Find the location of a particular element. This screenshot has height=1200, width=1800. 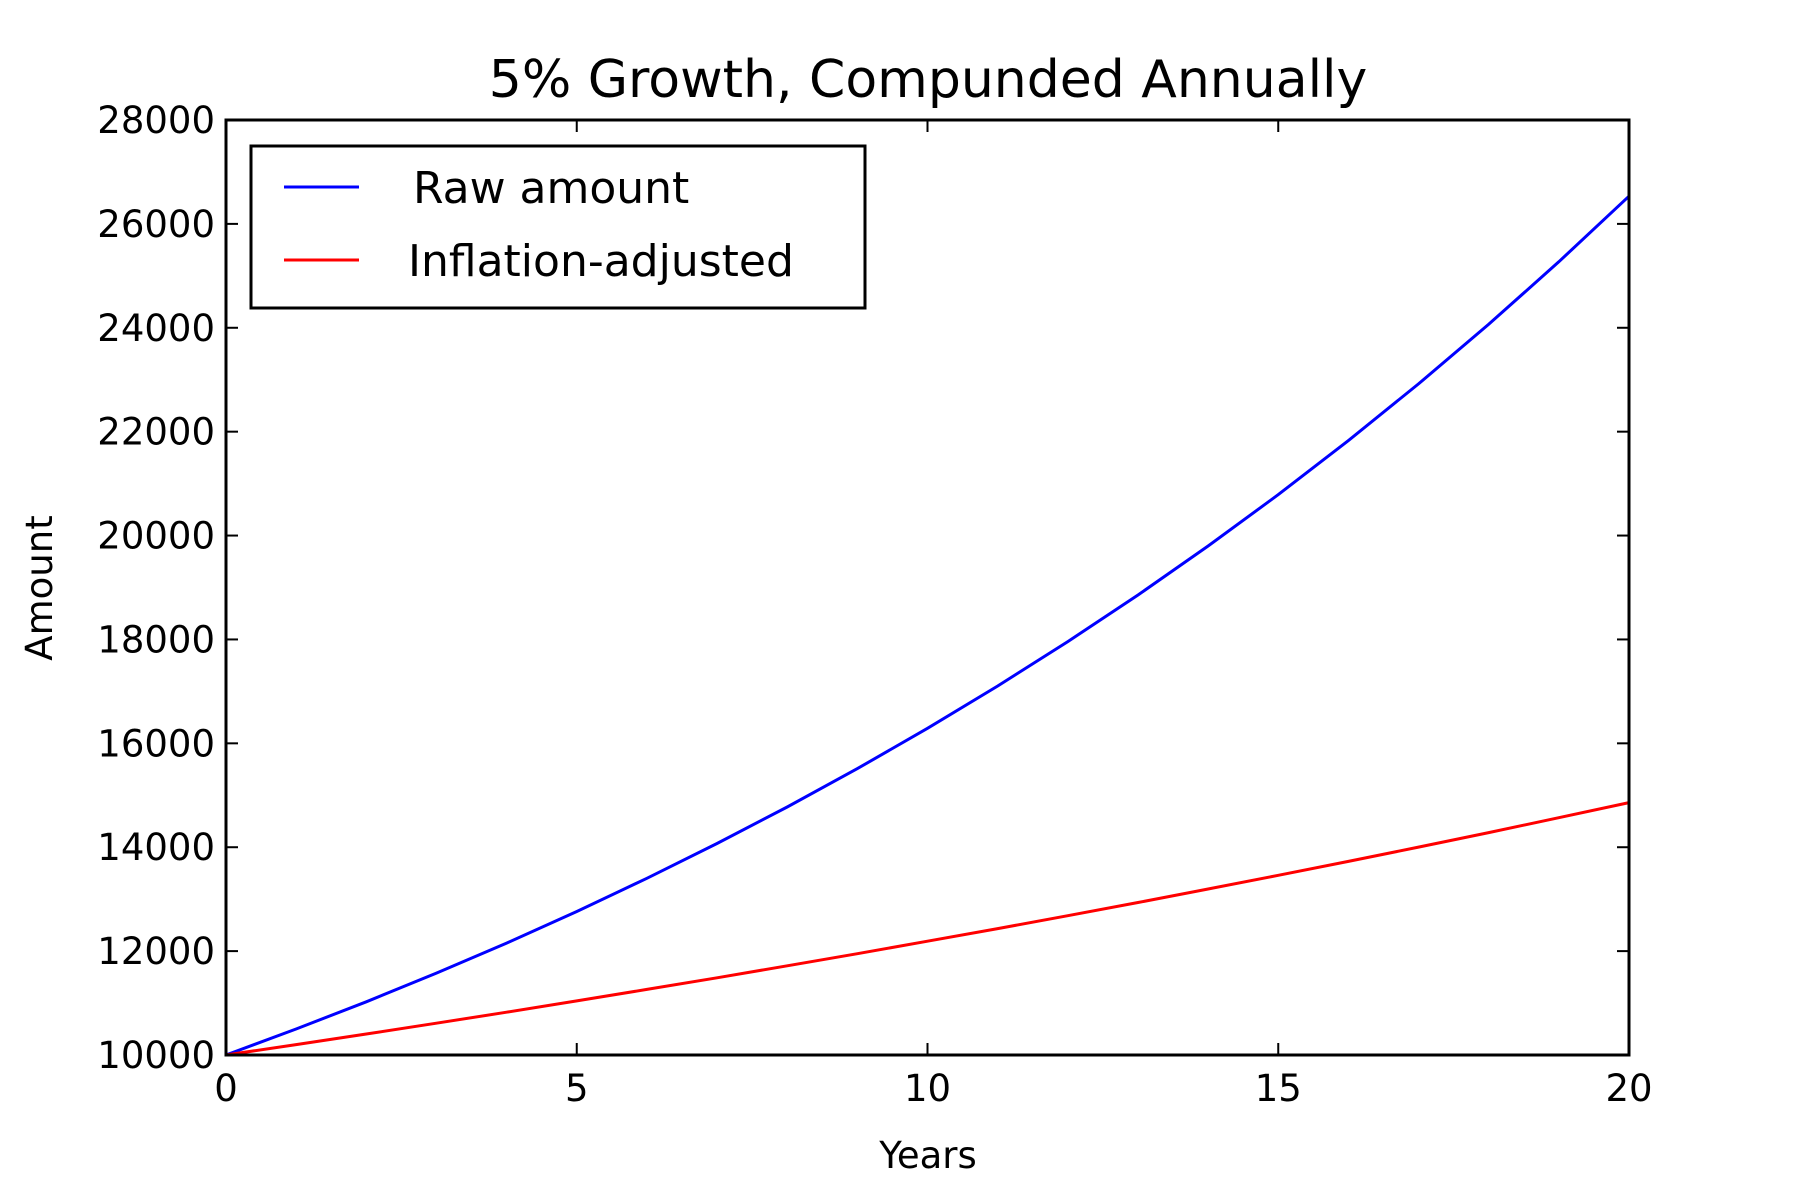

y-tick-label: 12000 is located at coordinates (156, 951).